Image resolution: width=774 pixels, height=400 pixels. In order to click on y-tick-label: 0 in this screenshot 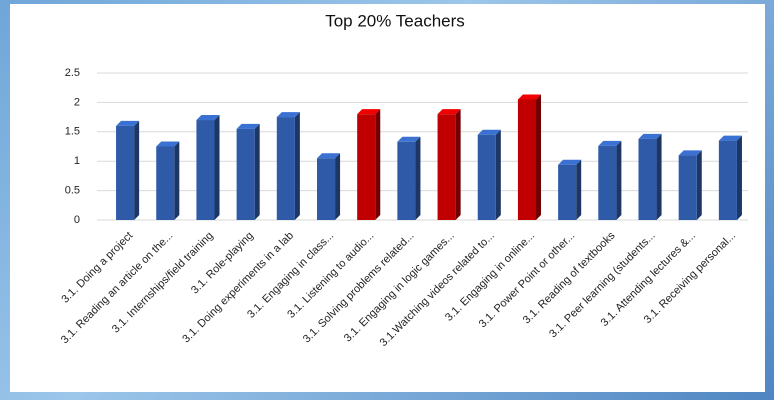, I will do `click(77, 220)`.